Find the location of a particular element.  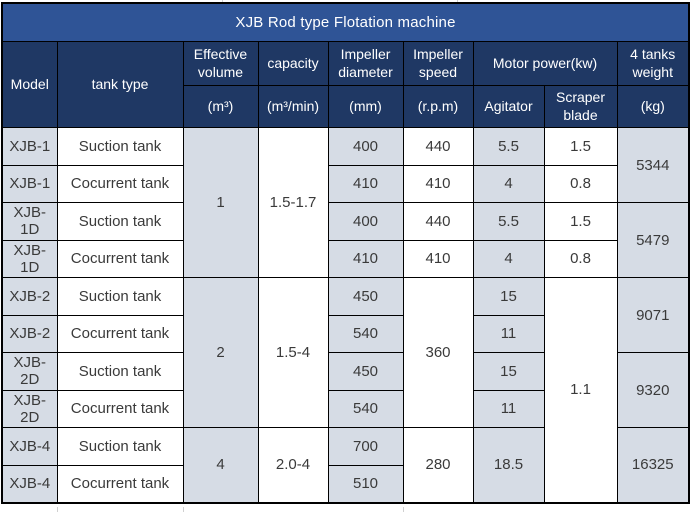

cell-agitator: 18.5 is located at coordinates (508, 465).